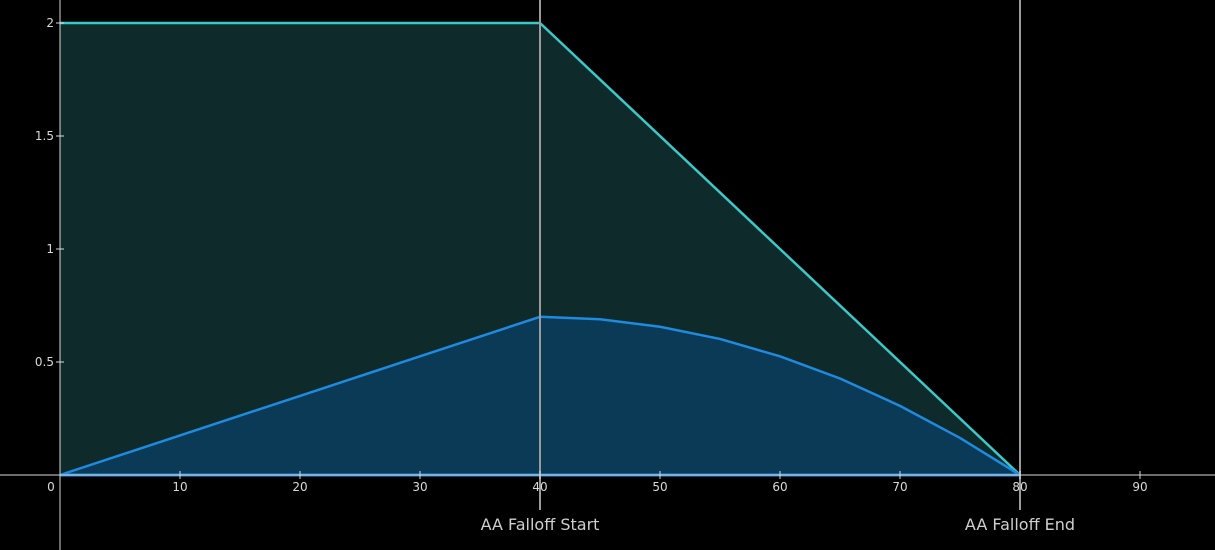  I want to click on x-tick-label-30: 30, so click(419, 487).